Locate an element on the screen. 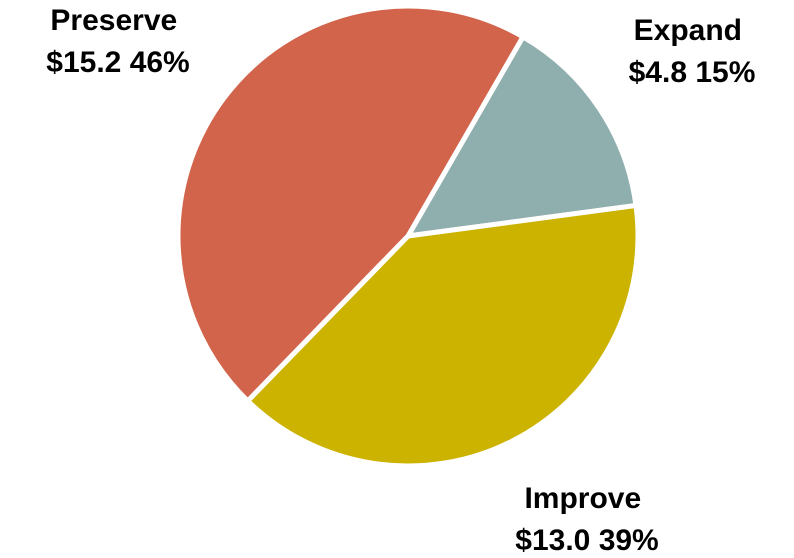 This screenshot has width=794, height=558. label-preserve: Preserve $15.2 46% is located at coordinates (117, 41).